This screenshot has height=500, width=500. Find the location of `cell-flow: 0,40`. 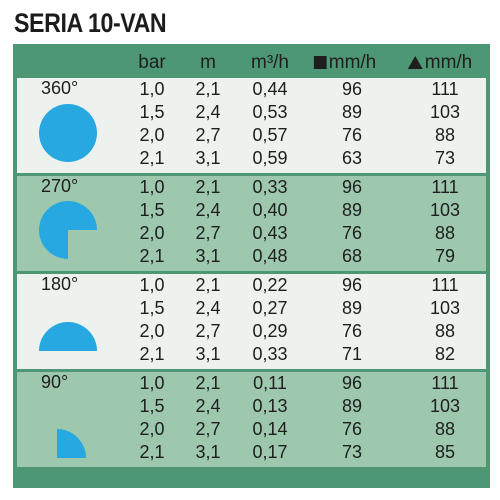

cell-flow: 0,40 is located at coordinates (270, 210).